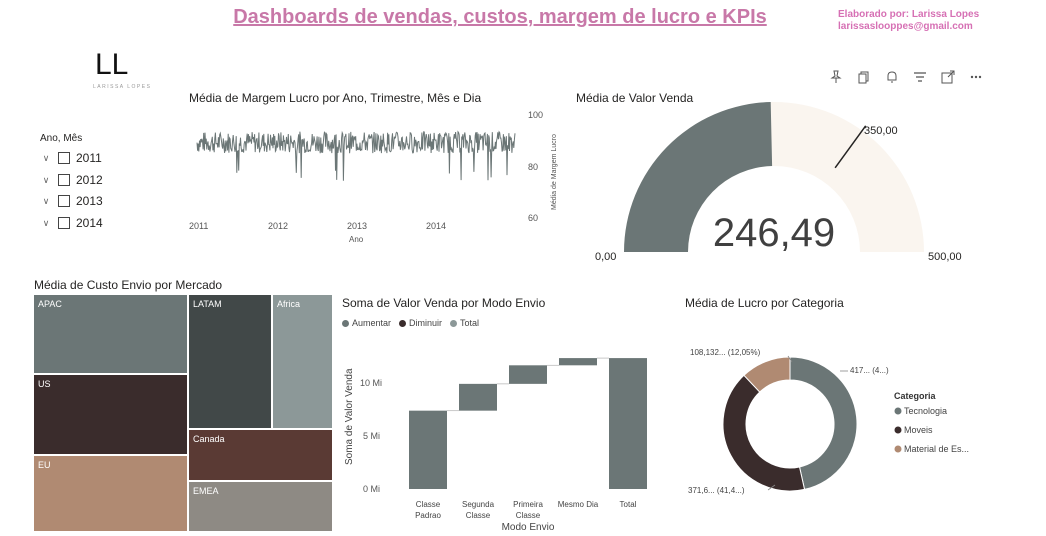 The width and height of the screenshot is (1046, 536). Describe the element at coordinates (528, 515) in the screenshot. I see `x-tick: Classe` at that location.